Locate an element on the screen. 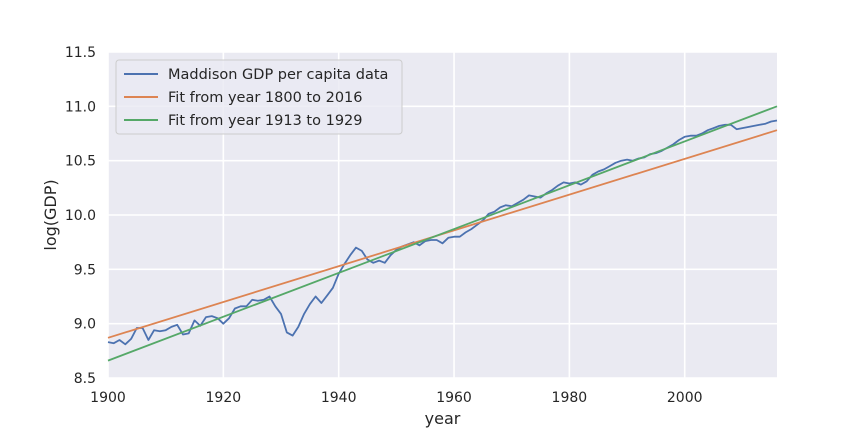 This screenshot has width=864, height=432. y-tick-label: 10.5 is located at coordinates (80, 162).